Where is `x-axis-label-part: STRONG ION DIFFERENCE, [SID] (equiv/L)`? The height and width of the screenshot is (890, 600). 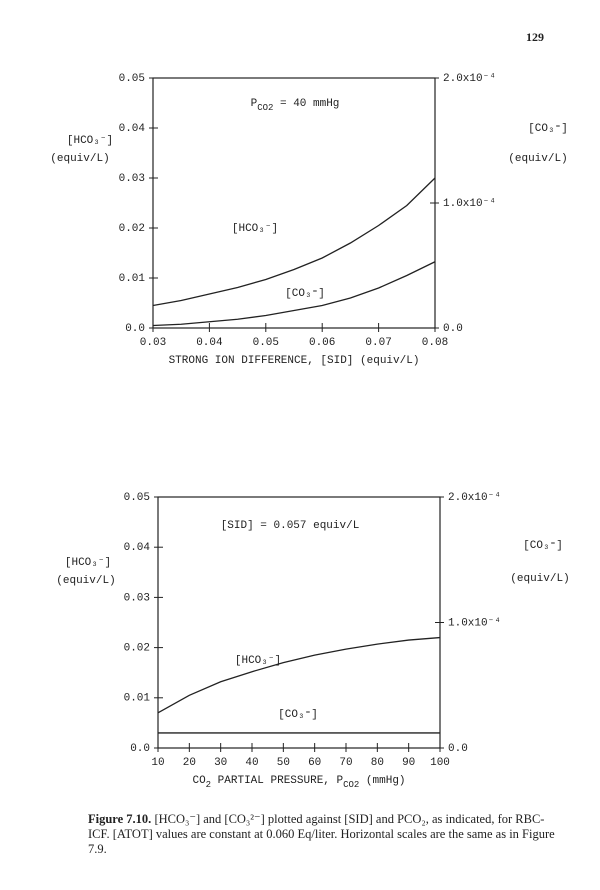 x-axis-label-part: STRONG ION DIFFERENCE, [SID] (equiv/L) is located at coordinates (294, 361).